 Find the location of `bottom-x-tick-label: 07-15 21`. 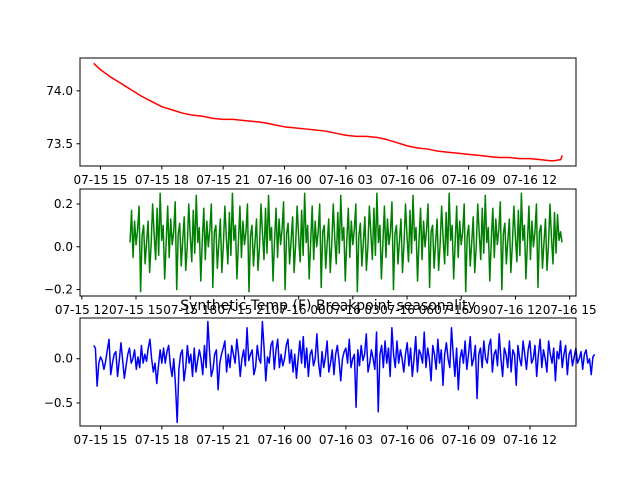

bottom-x-tick-label: 07-15 21 is located at coordinates (223, 440).